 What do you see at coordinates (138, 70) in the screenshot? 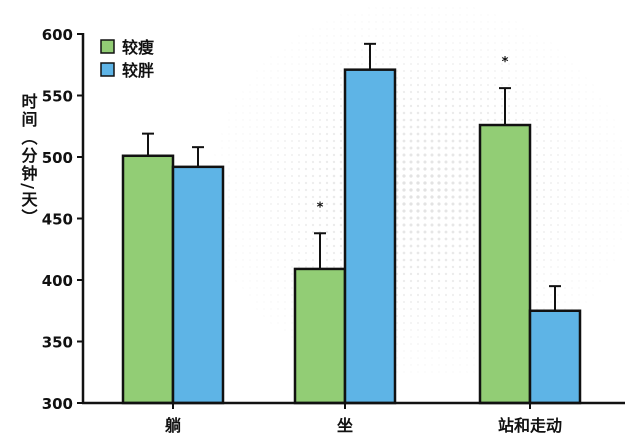
I see `legend-label: 较胖` at bounding box center [138, 70].